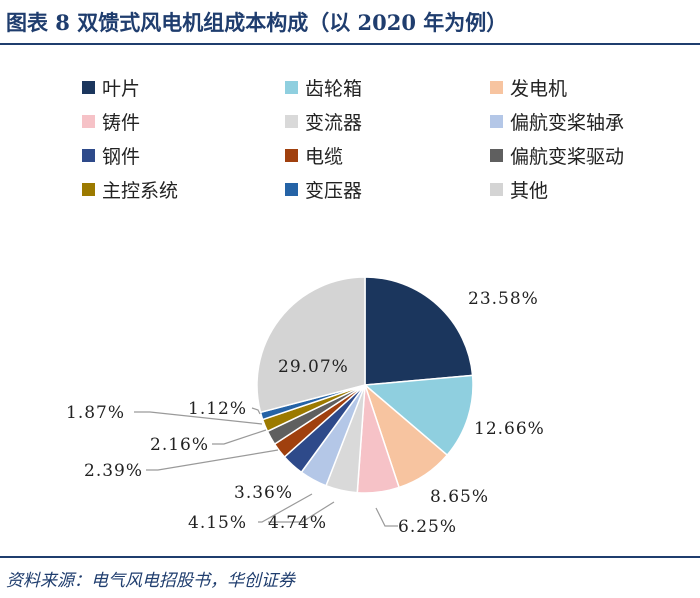  I want to click on data-label: 29.07%, so click(313, 367).